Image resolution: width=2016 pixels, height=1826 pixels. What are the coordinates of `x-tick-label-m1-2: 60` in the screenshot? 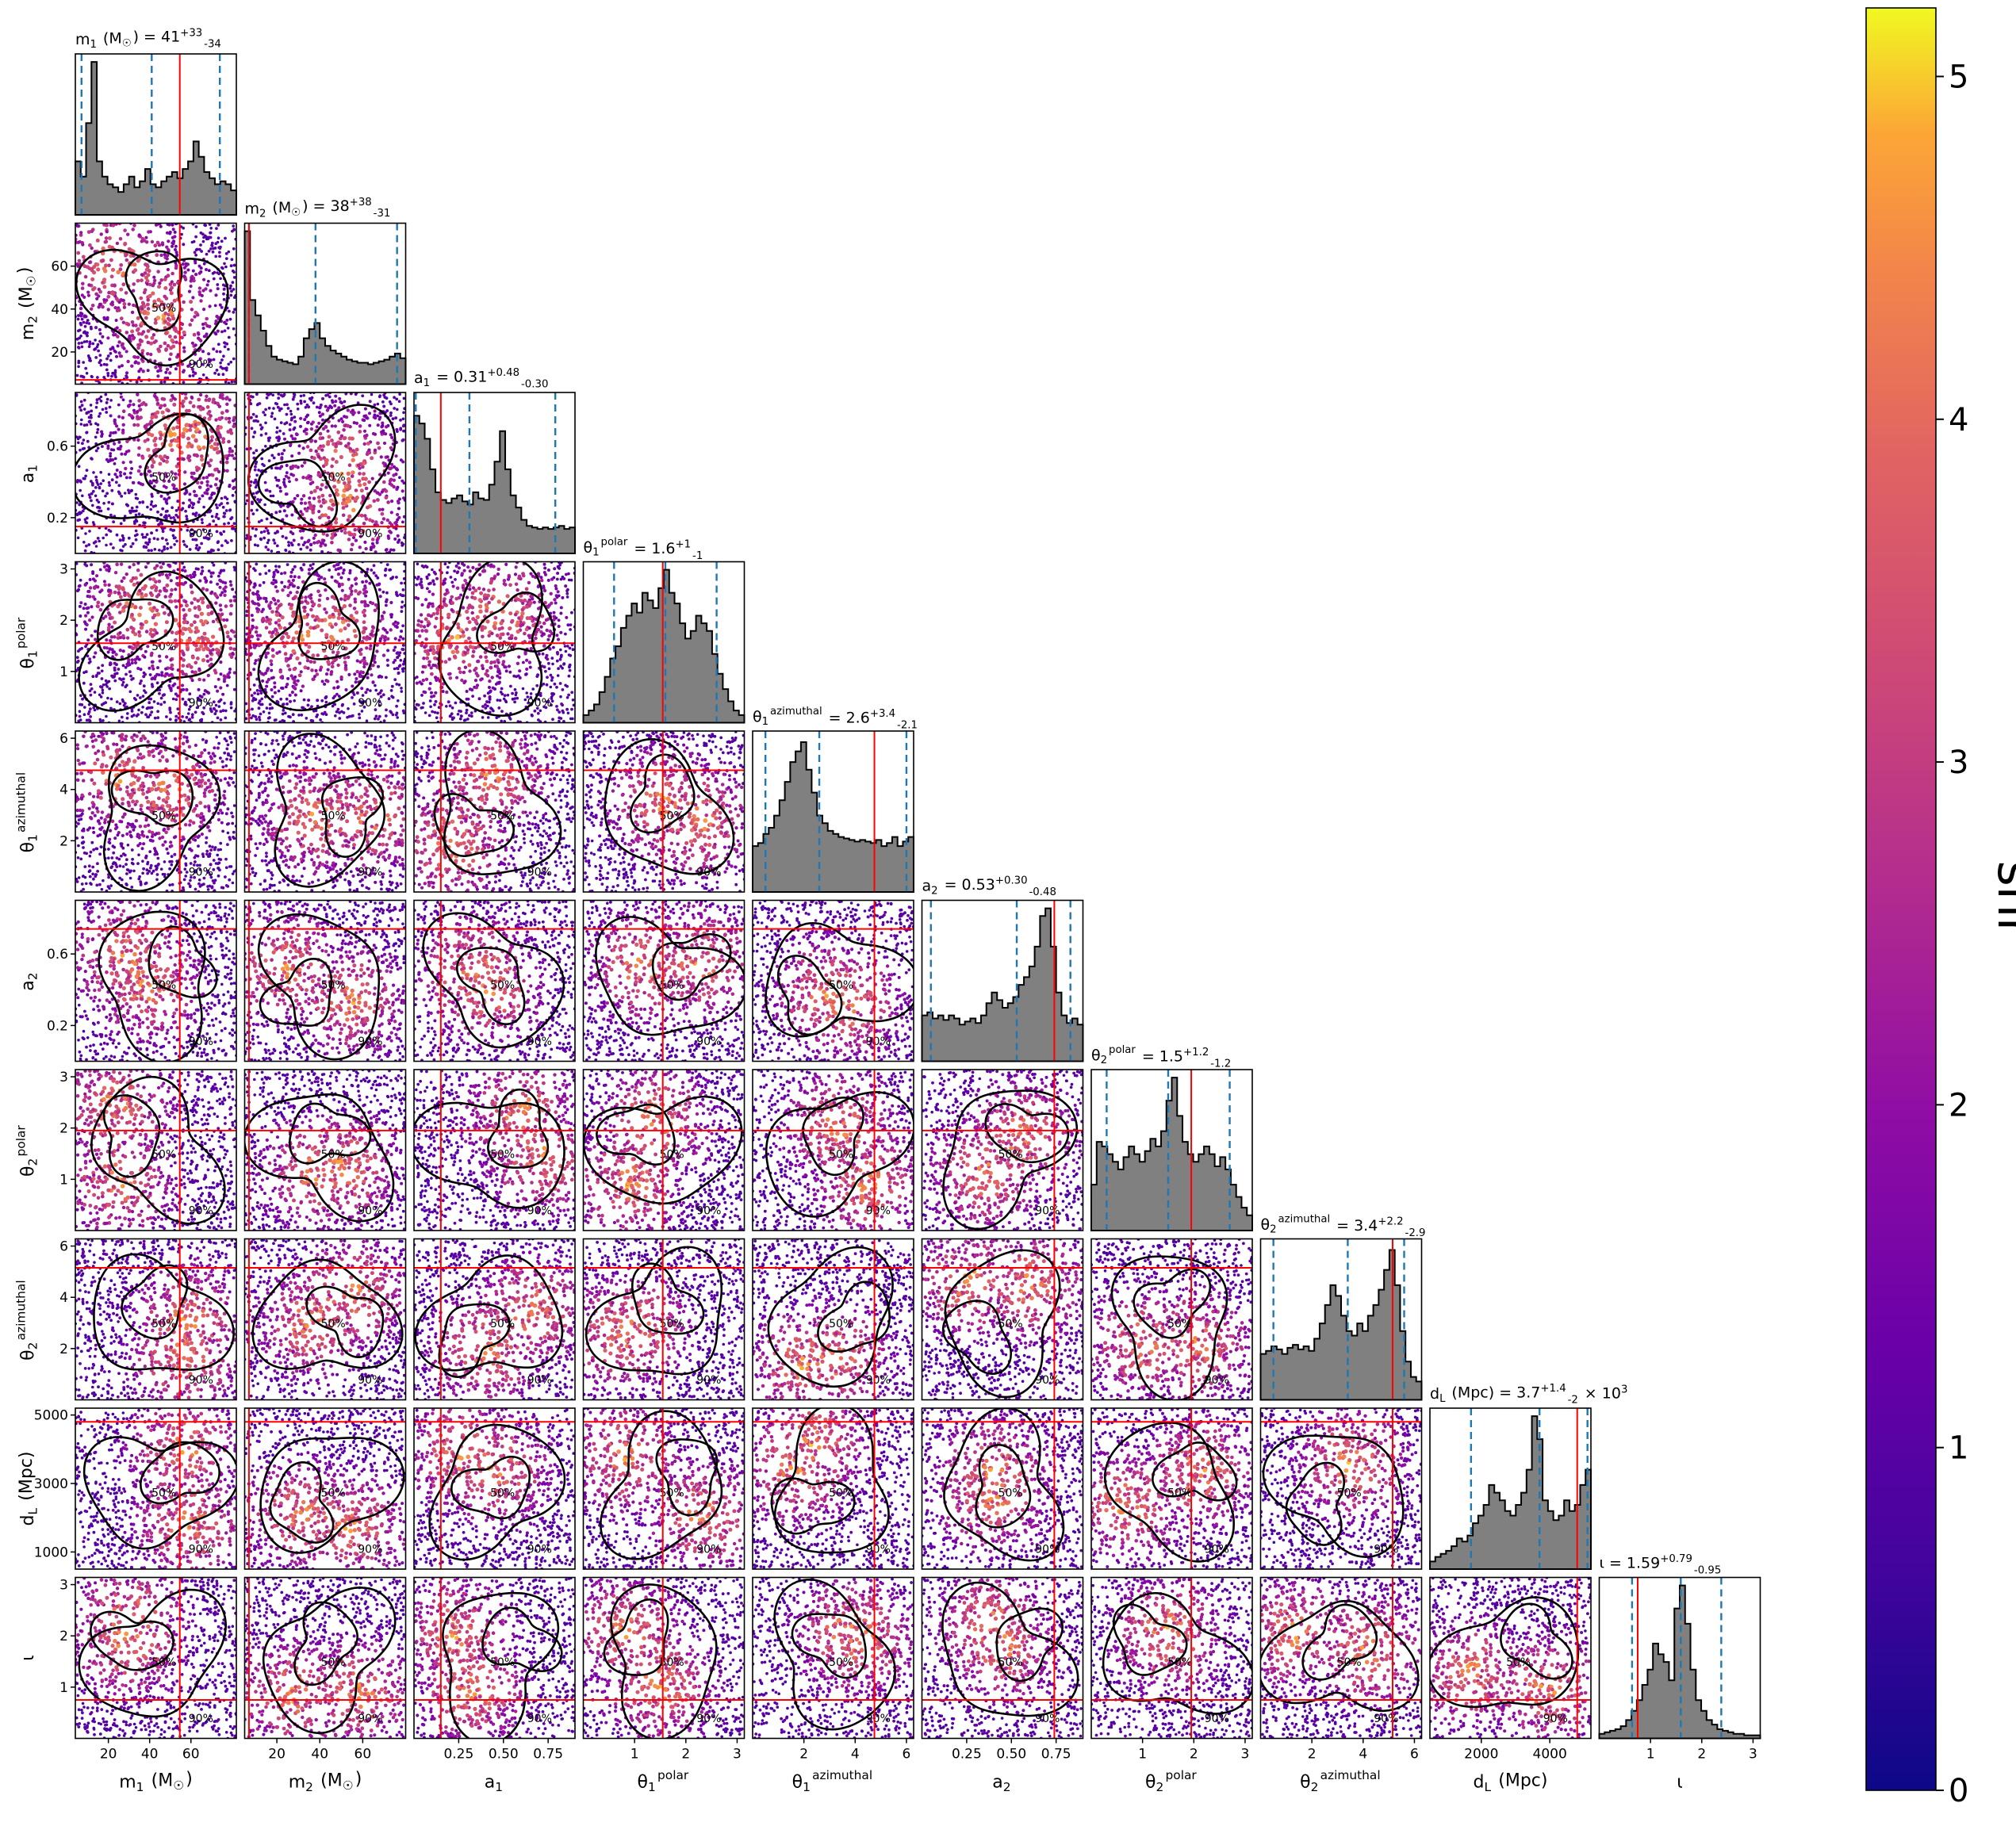 It's located at (191, 1755).